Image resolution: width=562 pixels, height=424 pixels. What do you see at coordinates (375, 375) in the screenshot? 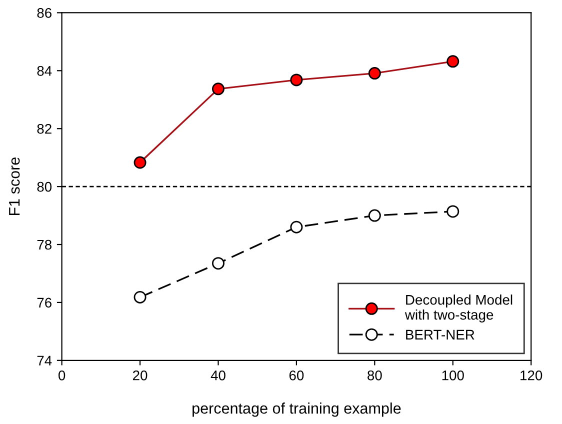
I see `x-tick-label: 80` at bounding box center [375, 375].